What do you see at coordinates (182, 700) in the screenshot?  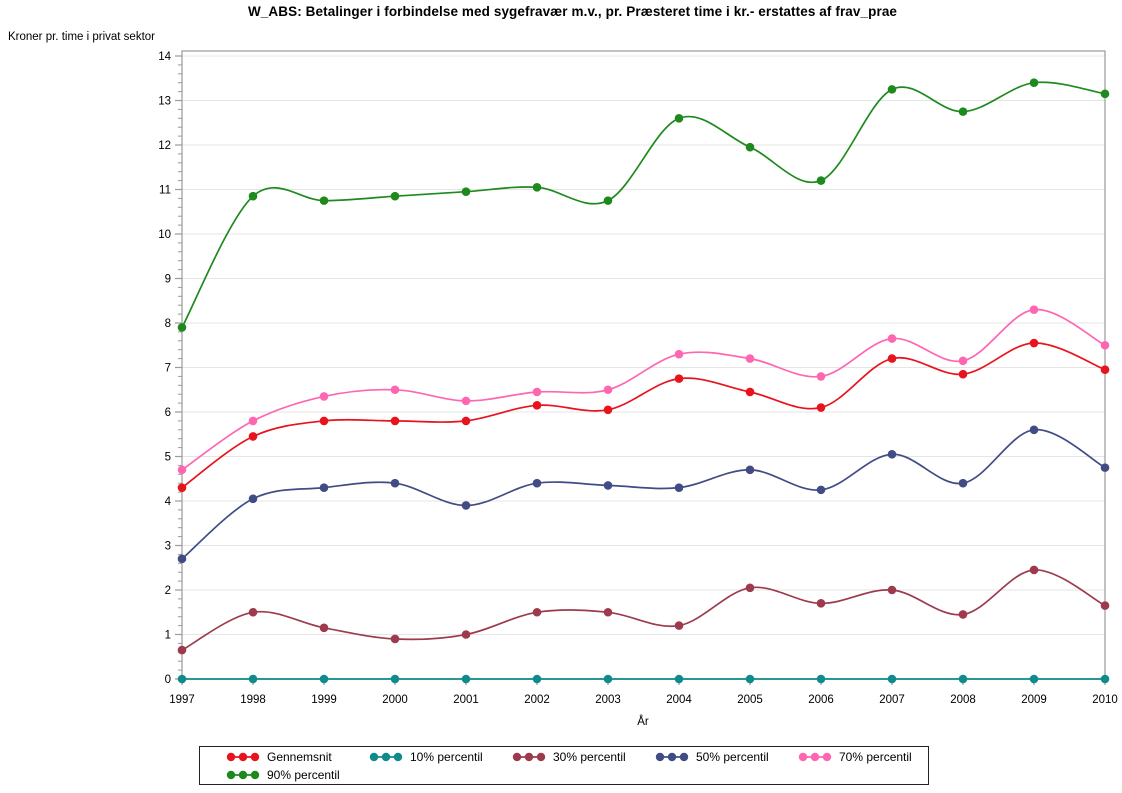 I see `x-tick-label: 1997` at bounding box center [182, 700].